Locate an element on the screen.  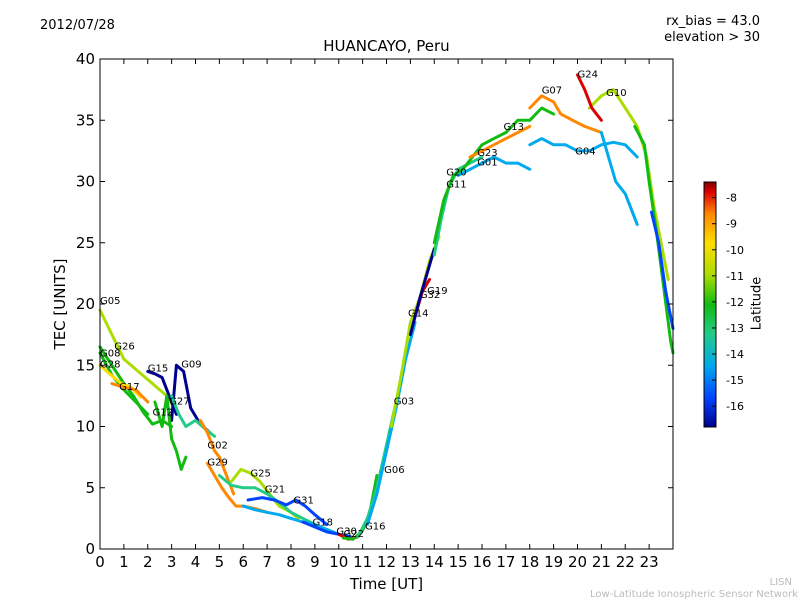
series-line-g12 is located at coordinates (170, 432).